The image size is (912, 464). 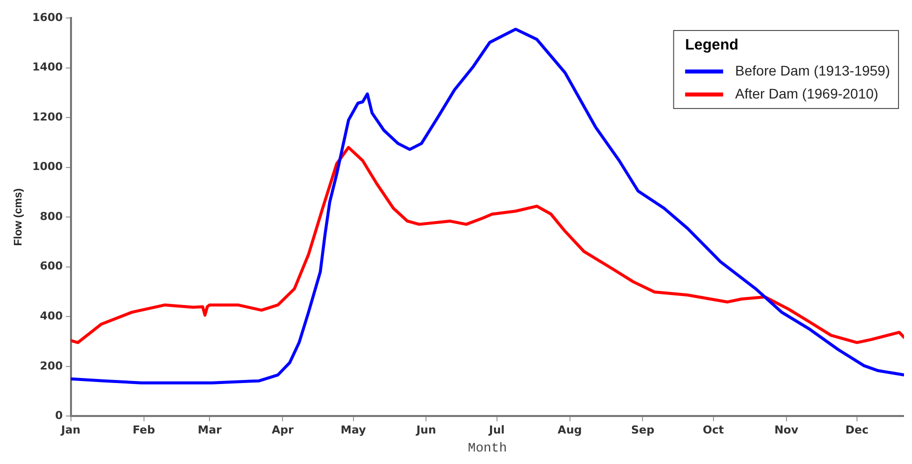 What do you see at coordinates (570, 430) in the screenshot?
I see `x-tick-label: Aug` at bounding box center [570, 430].